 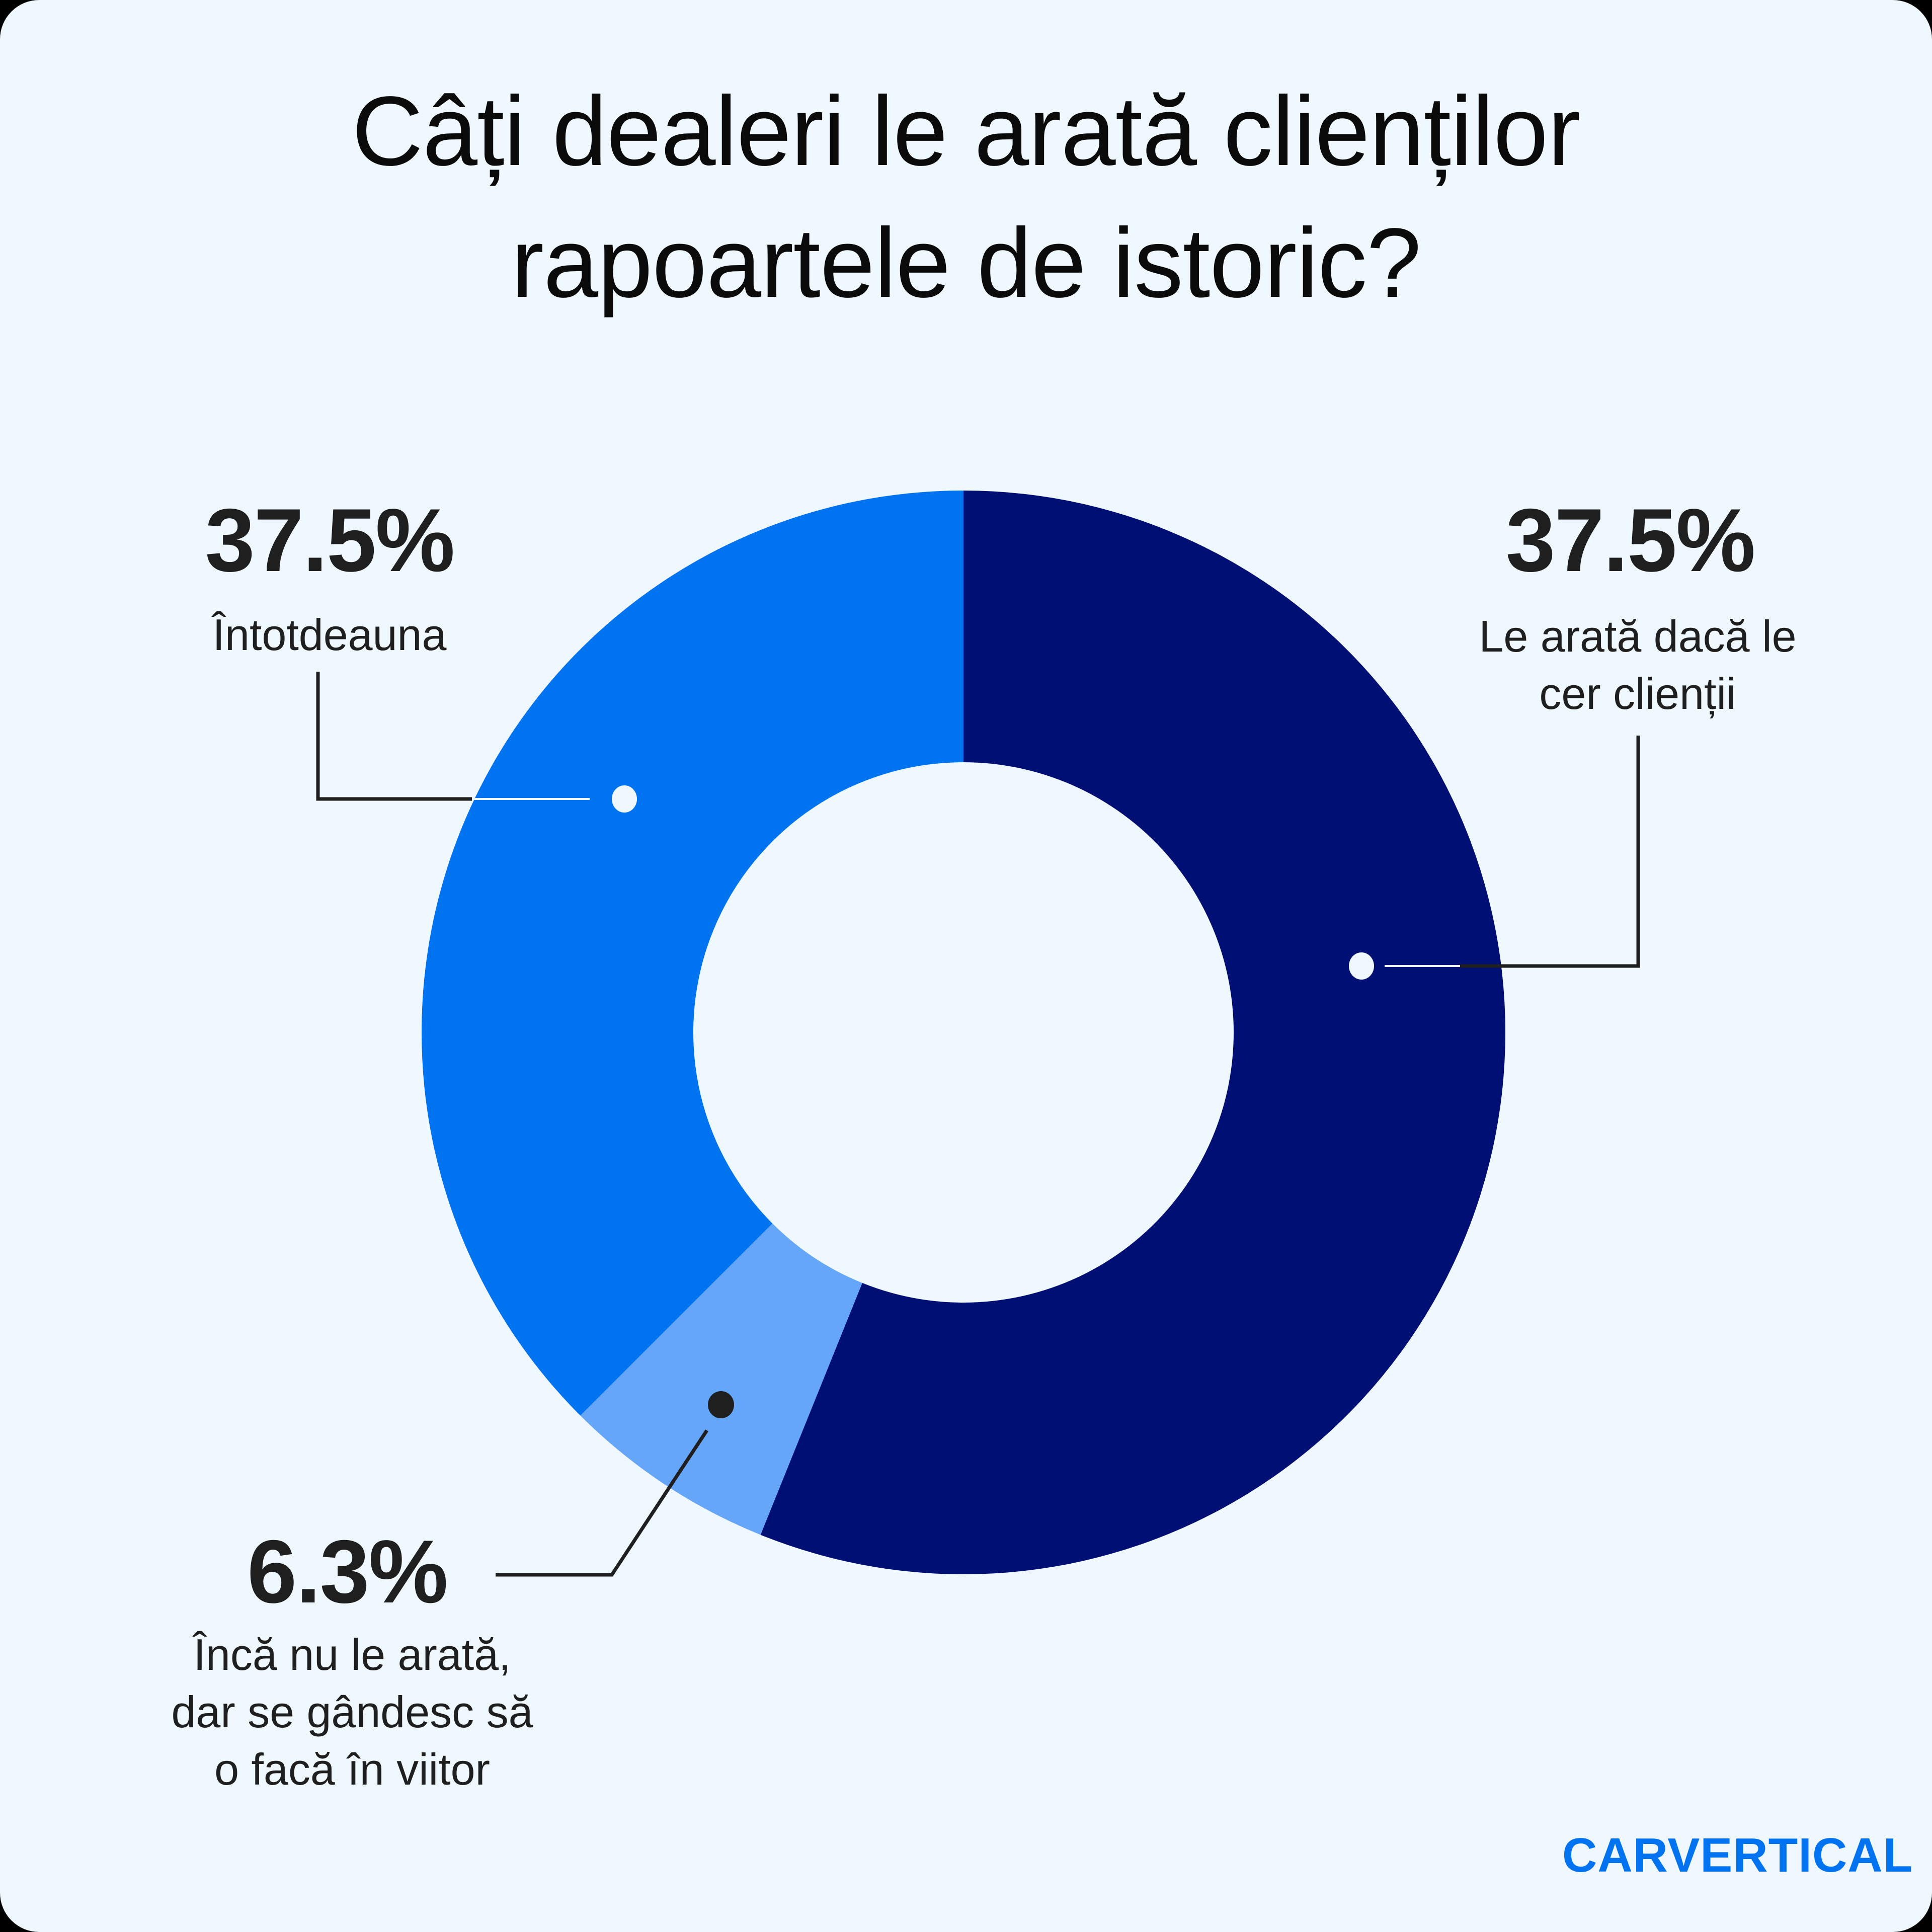 What do you see at coordinates (1637, 665) in the screenshot?
I see `category-label-on-request: Le arată dacă le cer clienții` at bounding box center [1637, 665].